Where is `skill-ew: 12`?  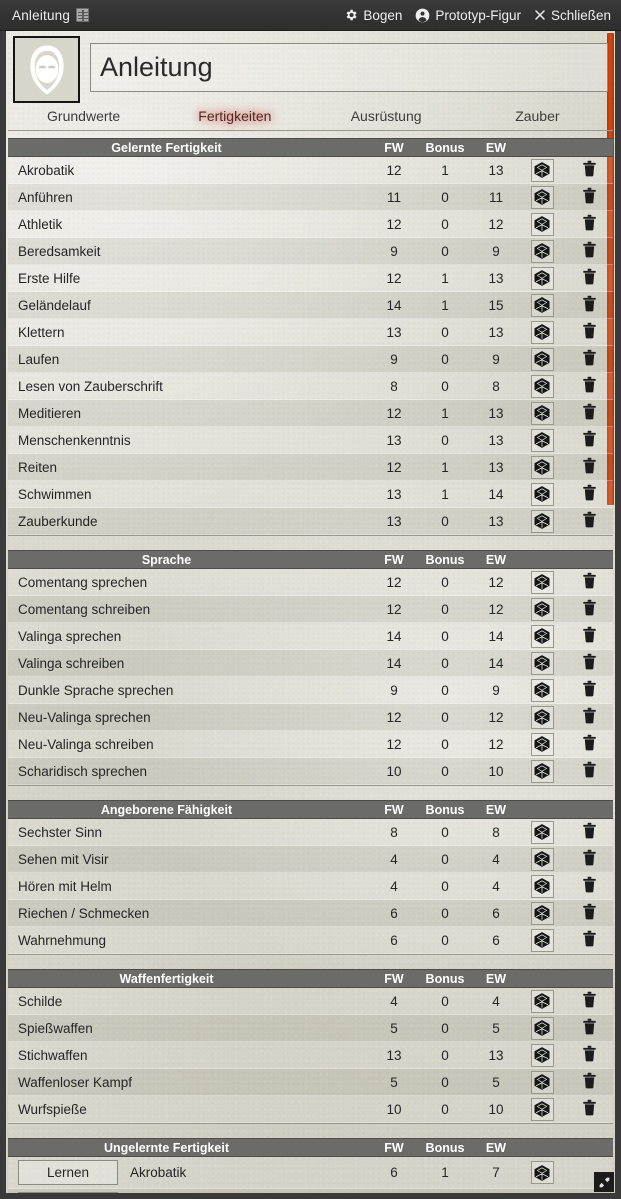
skill-ew: 12 is located at coordinates (496, 609).